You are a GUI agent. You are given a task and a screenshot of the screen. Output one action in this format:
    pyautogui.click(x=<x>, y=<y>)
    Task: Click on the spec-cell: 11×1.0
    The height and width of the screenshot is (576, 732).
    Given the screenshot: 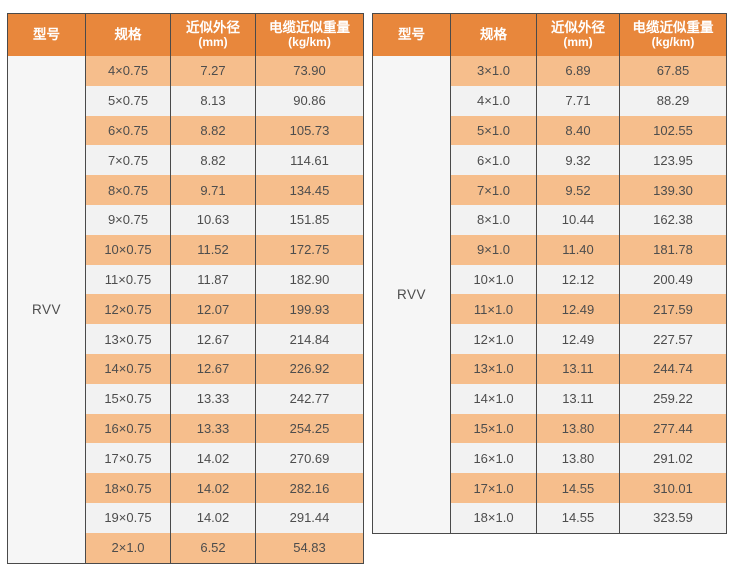 What is the action you would take?
    pyautogui.click(x=493, y=309)
    